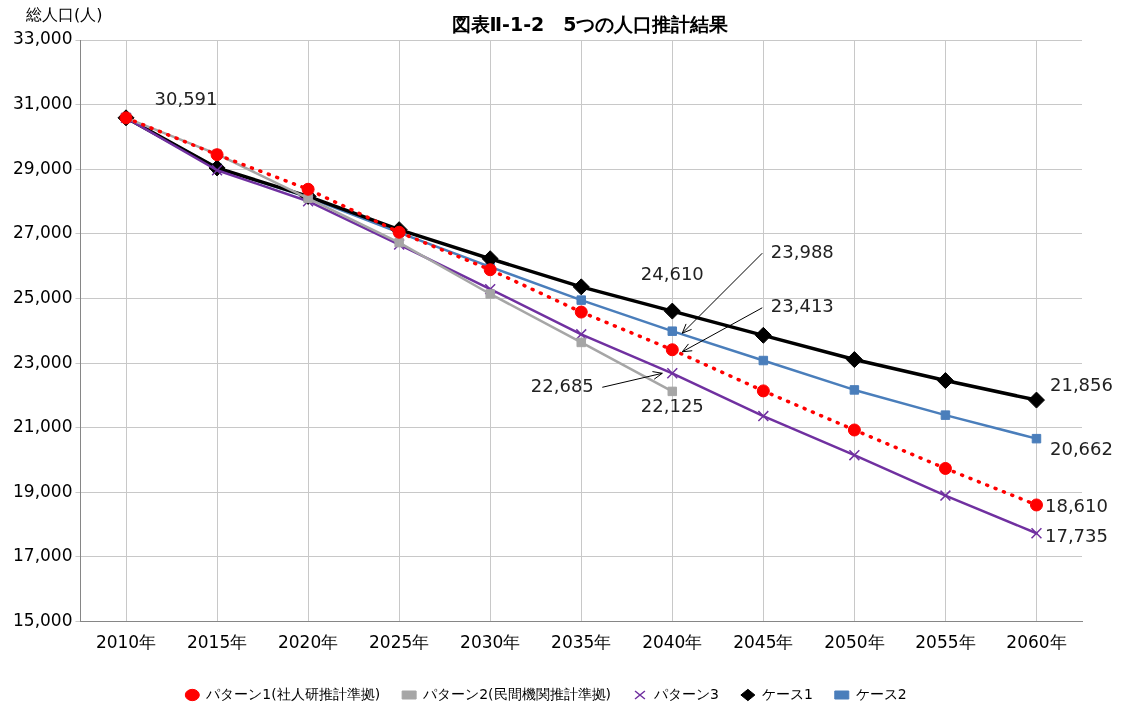  I want to click on legend-label: パターン3, so click(685, 693).